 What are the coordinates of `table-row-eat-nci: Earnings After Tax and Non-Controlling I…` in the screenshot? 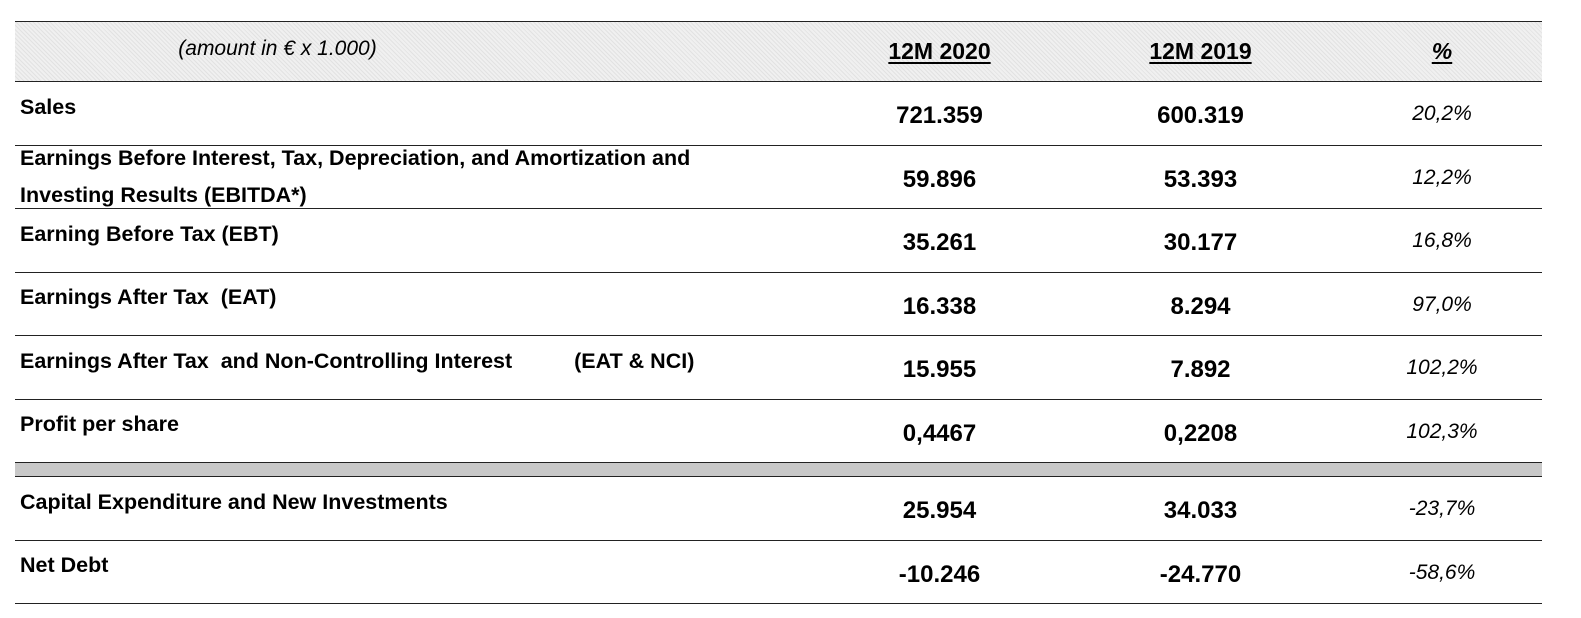 It's located at (778, 368).